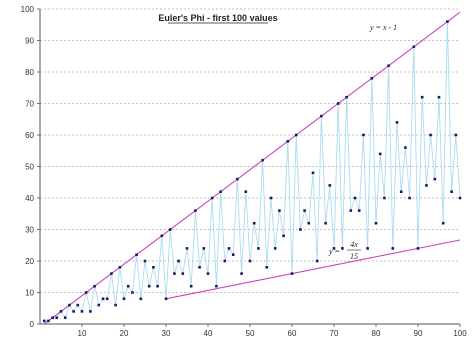 This screenshot has height=340, width=475. Describe the element at coordinates (29, 72) in the screenshot. I see `y-tick-label: 80` at that location.